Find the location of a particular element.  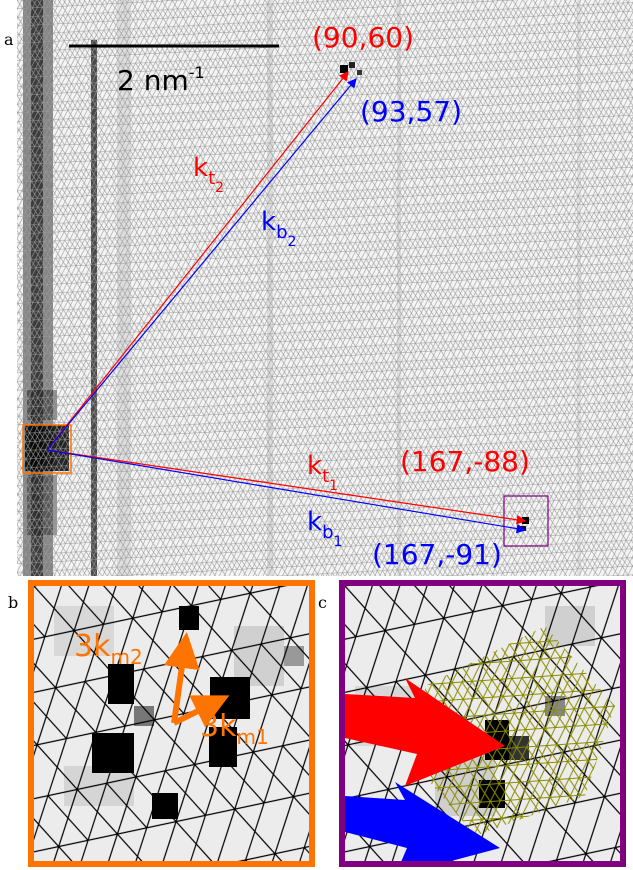

label-kt1: kt1 is located at coordinates (322, 472).